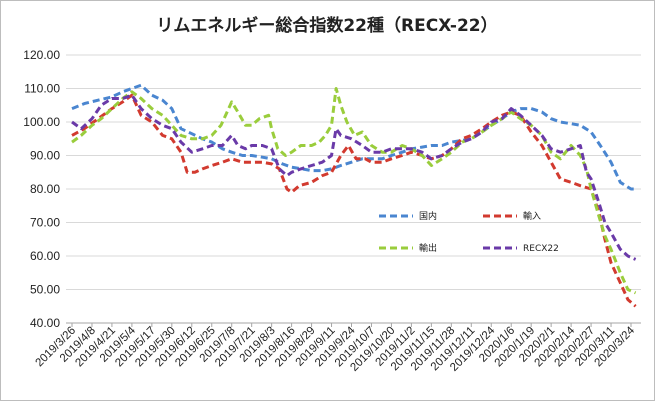  Describe the element at coordinates (428, 248) in the screenshot. I see `legend-label: 輸出` at that location.